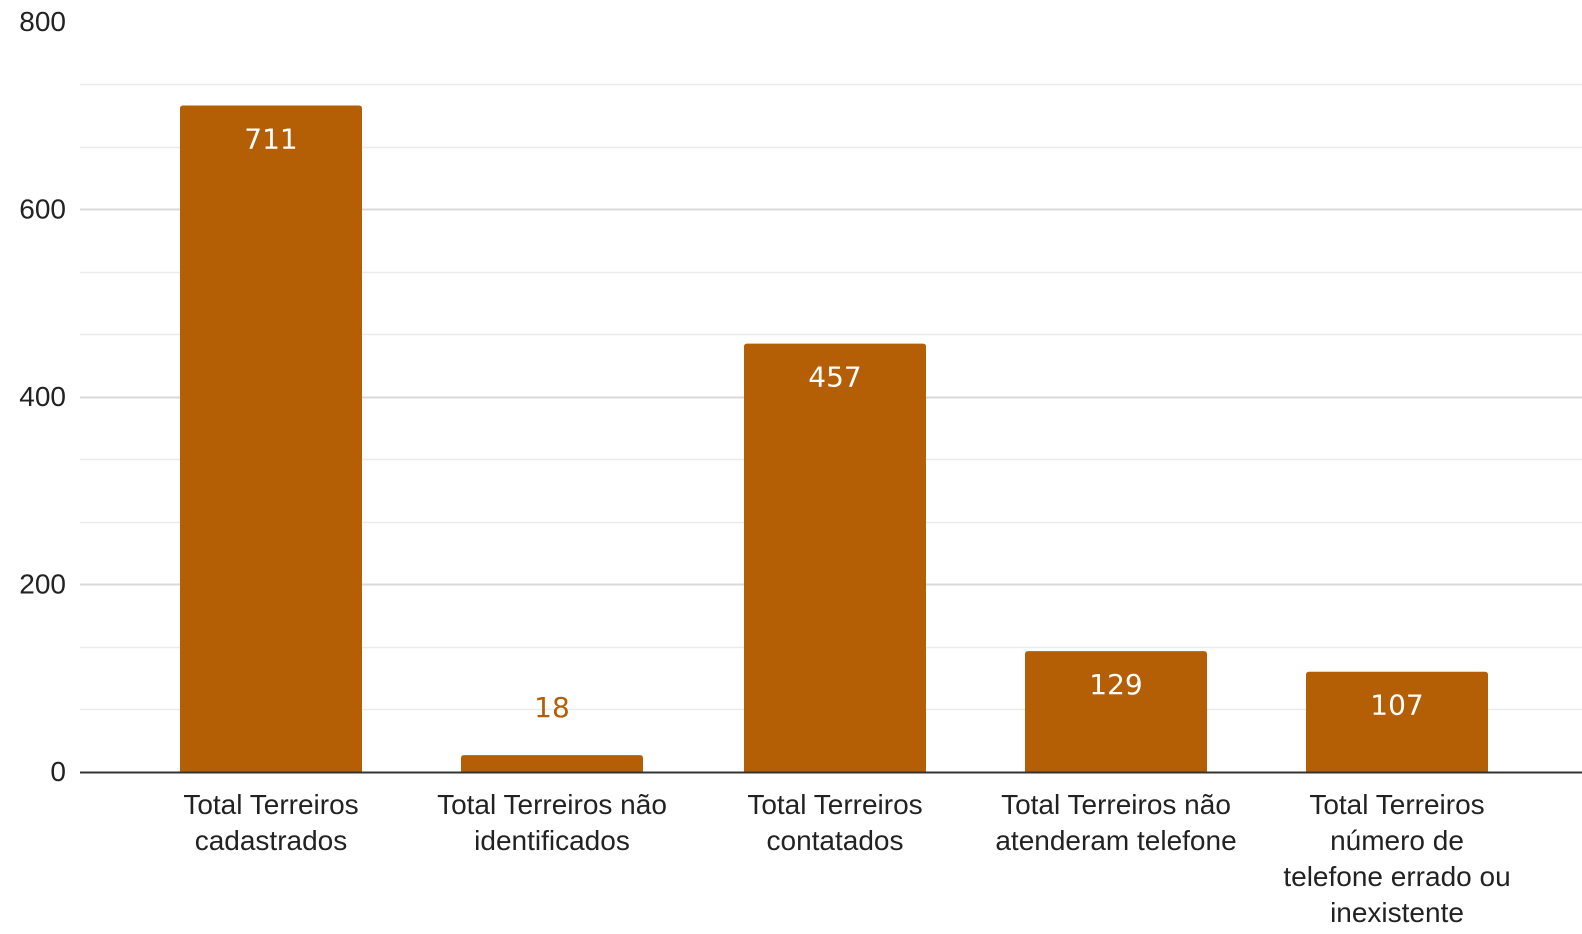 The height and width of the screenshot is (934, 1582). I want to click on x-category-label-line: número de, so click(1397, 840).